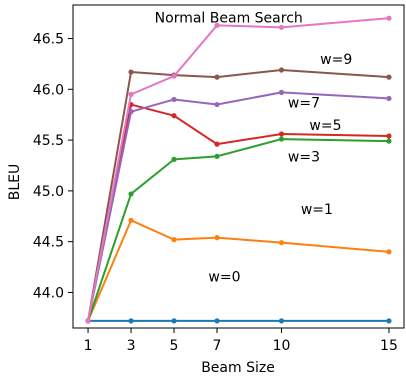  What do you see at coordinates (224, 277) in the screenshot?
I see `series-annotation: w=0` at bounding box center [224, 277].